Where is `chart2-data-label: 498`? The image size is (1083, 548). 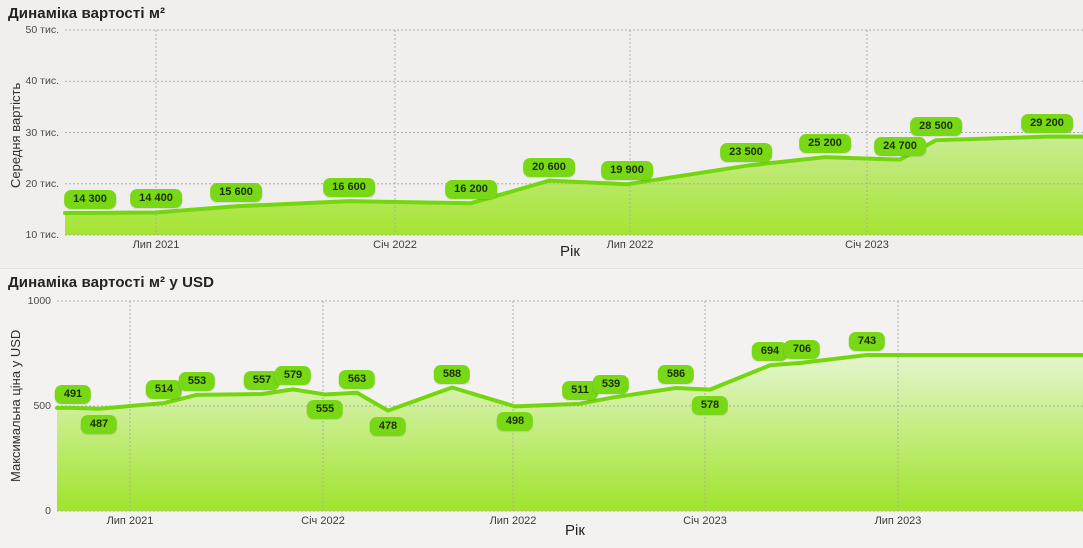 chart2-data-label: 498 is located at coordinates (515, 422).